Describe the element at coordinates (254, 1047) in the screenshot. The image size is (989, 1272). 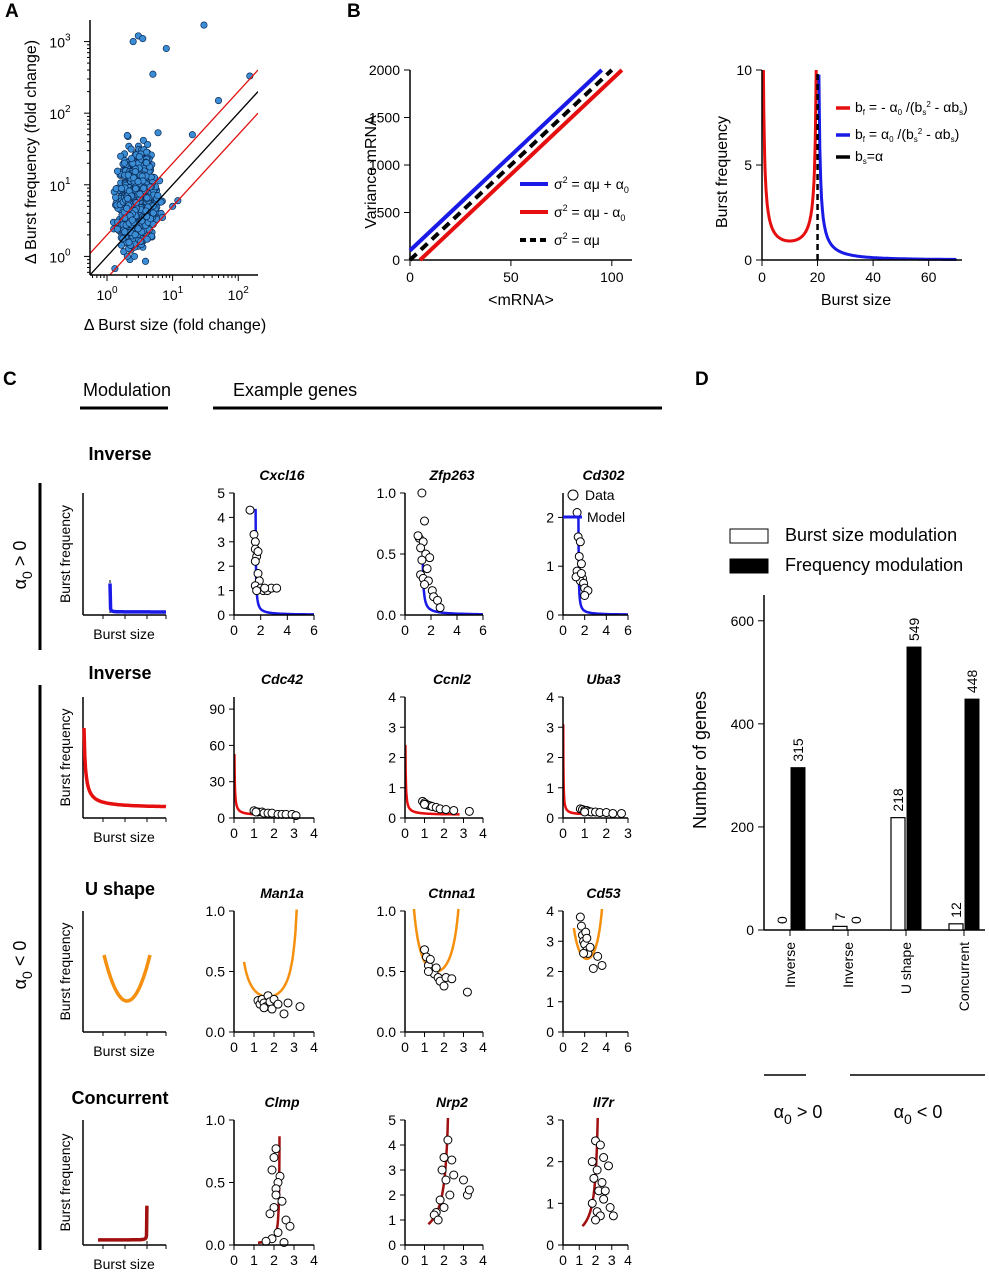
I see `x-tick-label: 1` at that location.